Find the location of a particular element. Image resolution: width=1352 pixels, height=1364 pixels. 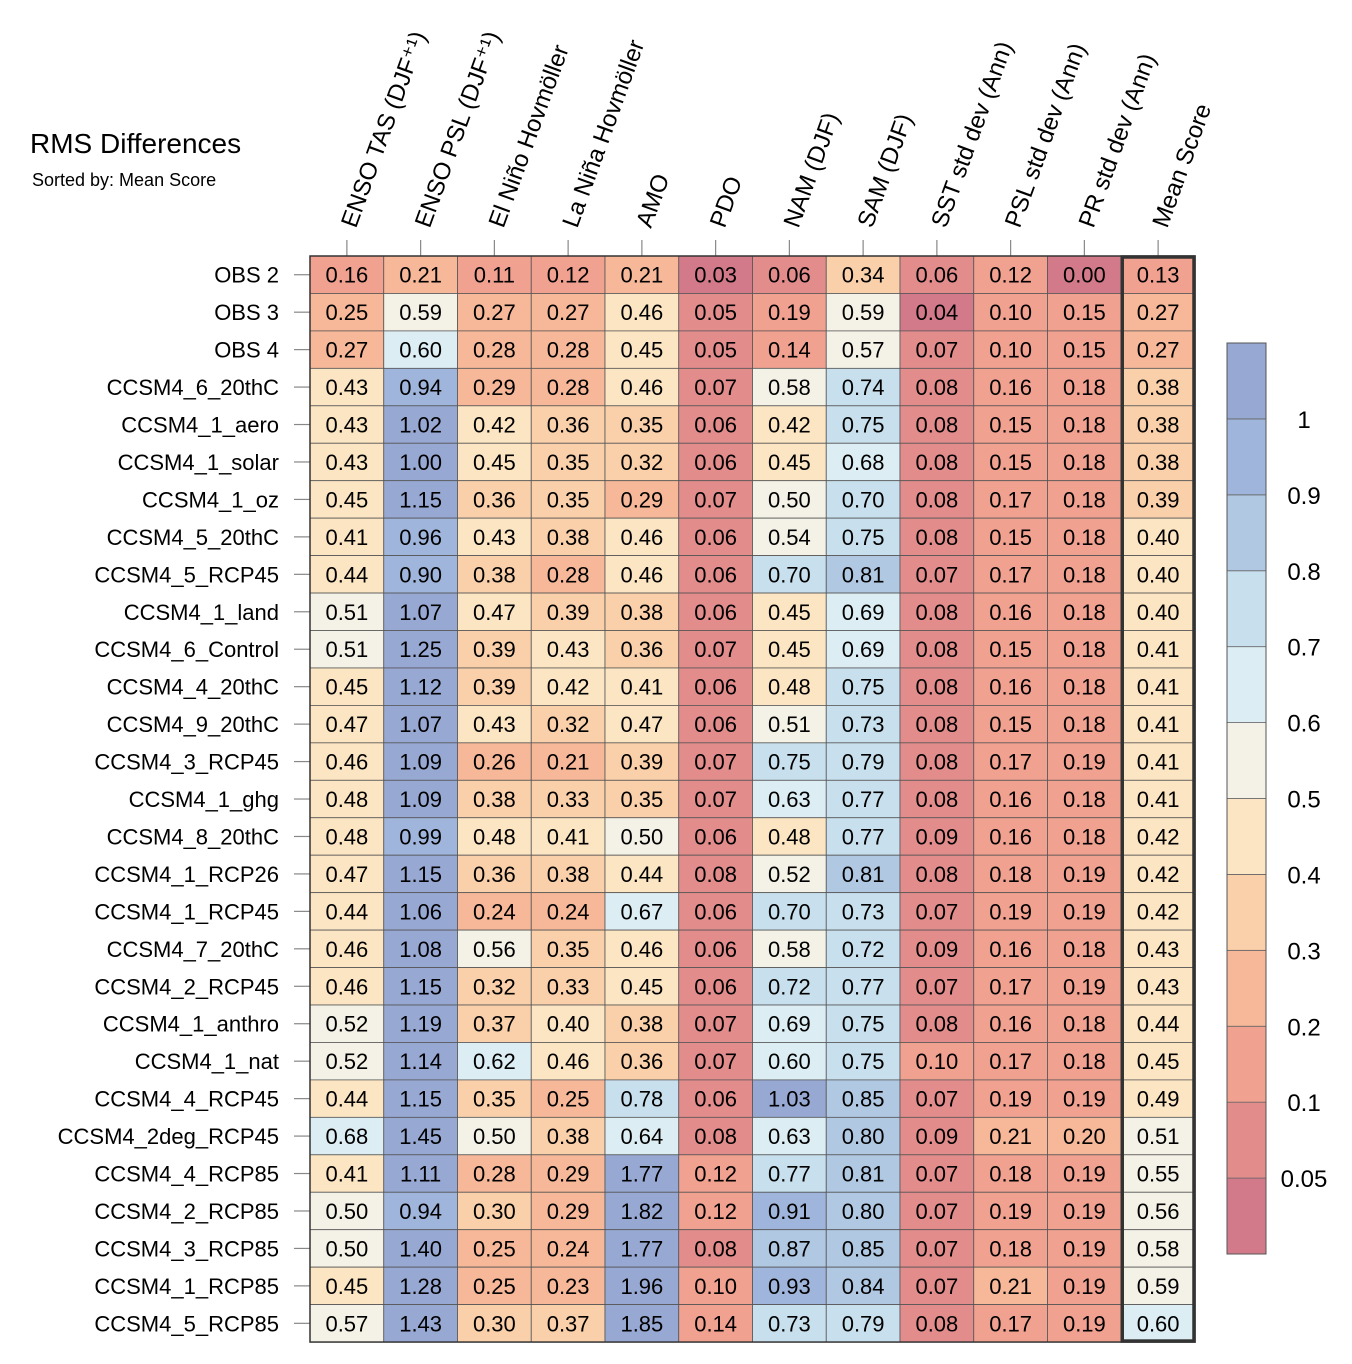

cell-value: 0.94 is located at coordinates (420, 1211).